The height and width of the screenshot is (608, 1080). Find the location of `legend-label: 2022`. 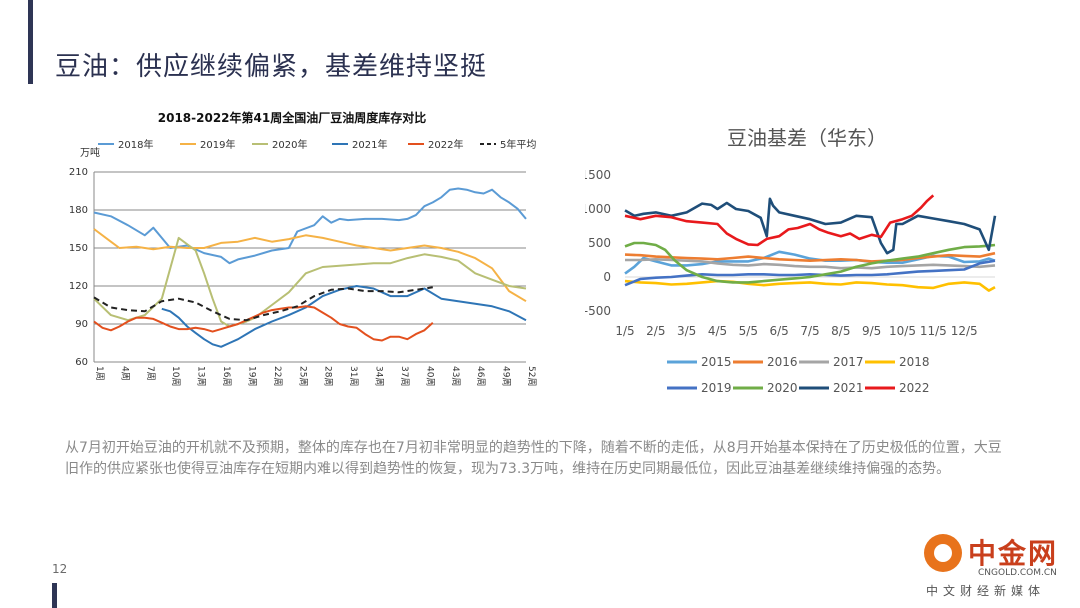

legend-label: 2022 is located at coordinates (914, 388).